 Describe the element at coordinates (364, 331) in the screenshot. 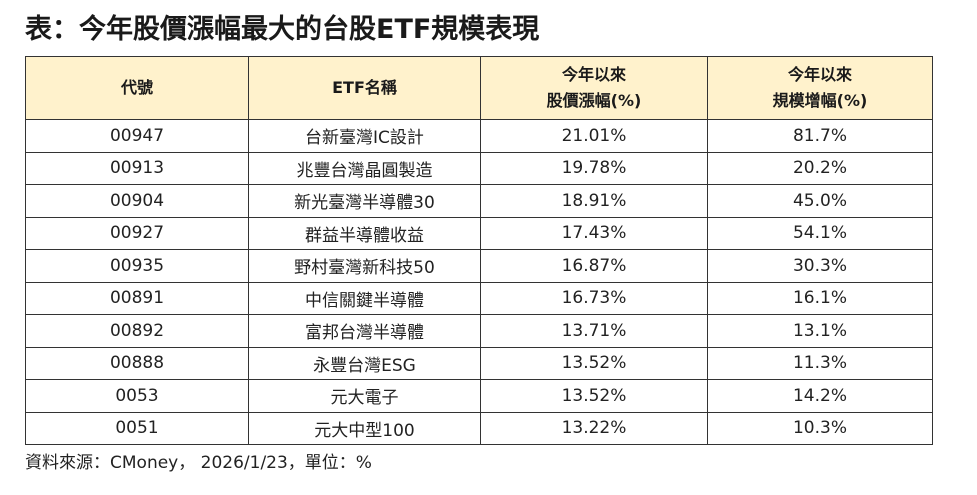

I see `cell-name: 富邦台灣半導體` at that location.